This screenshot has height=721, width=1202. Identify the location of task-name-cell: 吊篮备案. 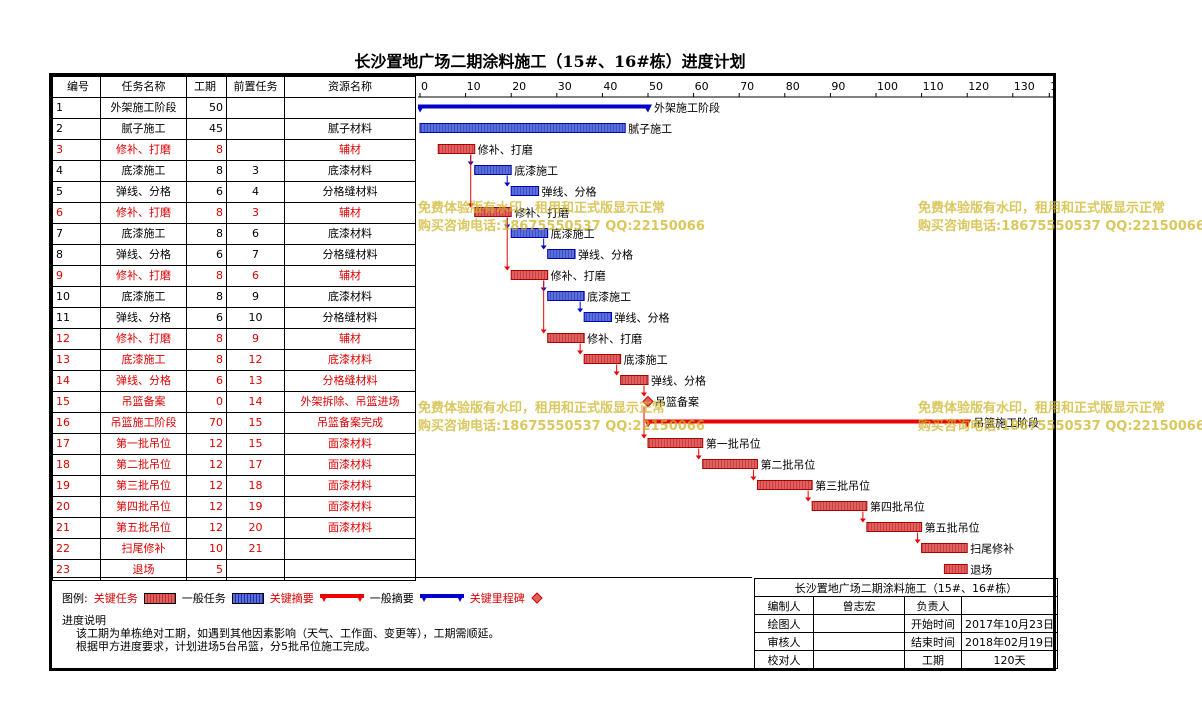
(143, 402).